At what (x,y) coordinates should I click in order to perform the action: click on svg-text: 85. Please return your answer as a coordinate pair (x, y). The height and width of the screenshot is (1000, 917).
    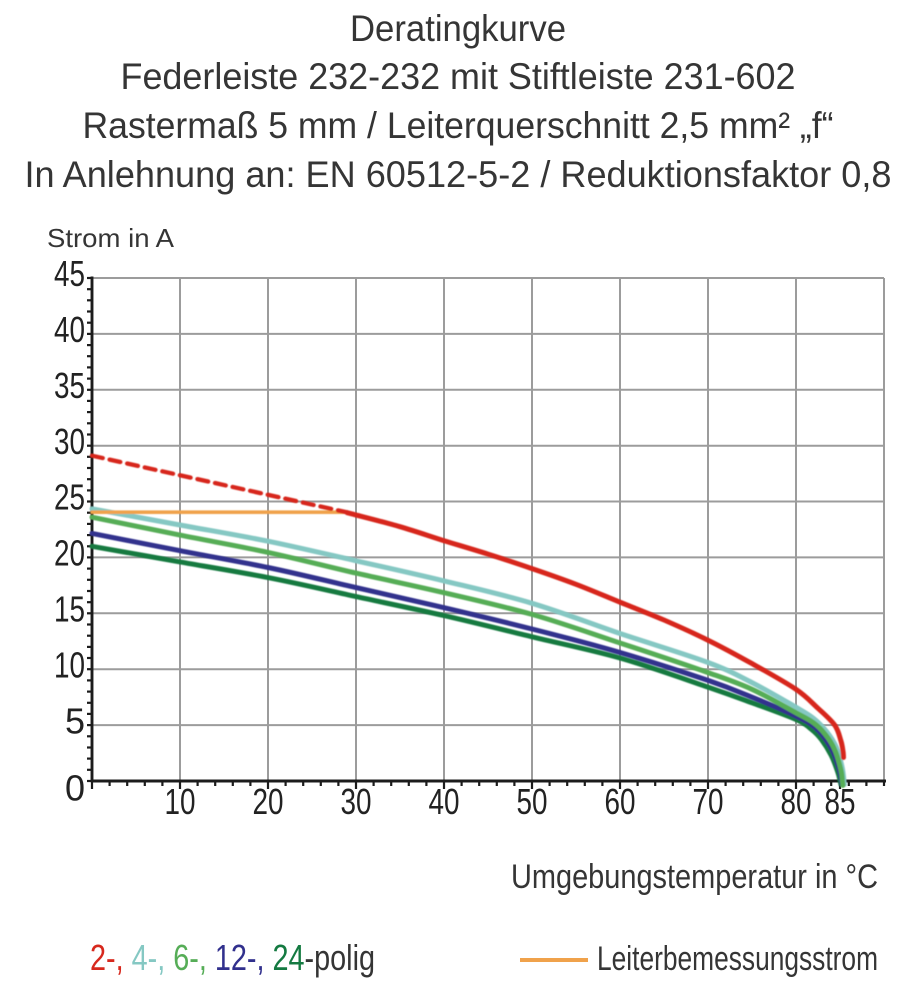
    Looking at the image, I should click on (840, 801).